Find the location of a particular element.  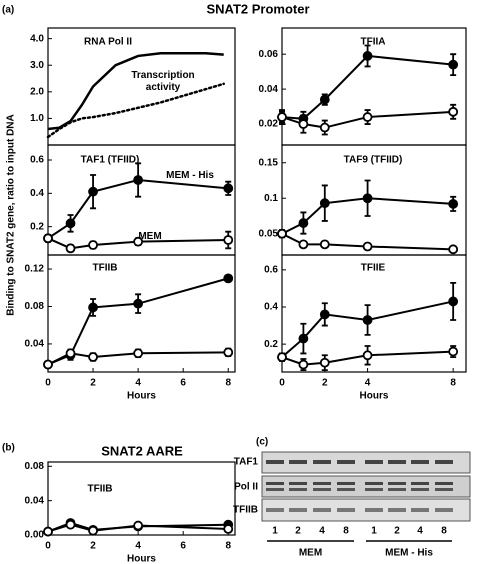

y-tick-label: 0.6 is located at coordinates (37, 160).